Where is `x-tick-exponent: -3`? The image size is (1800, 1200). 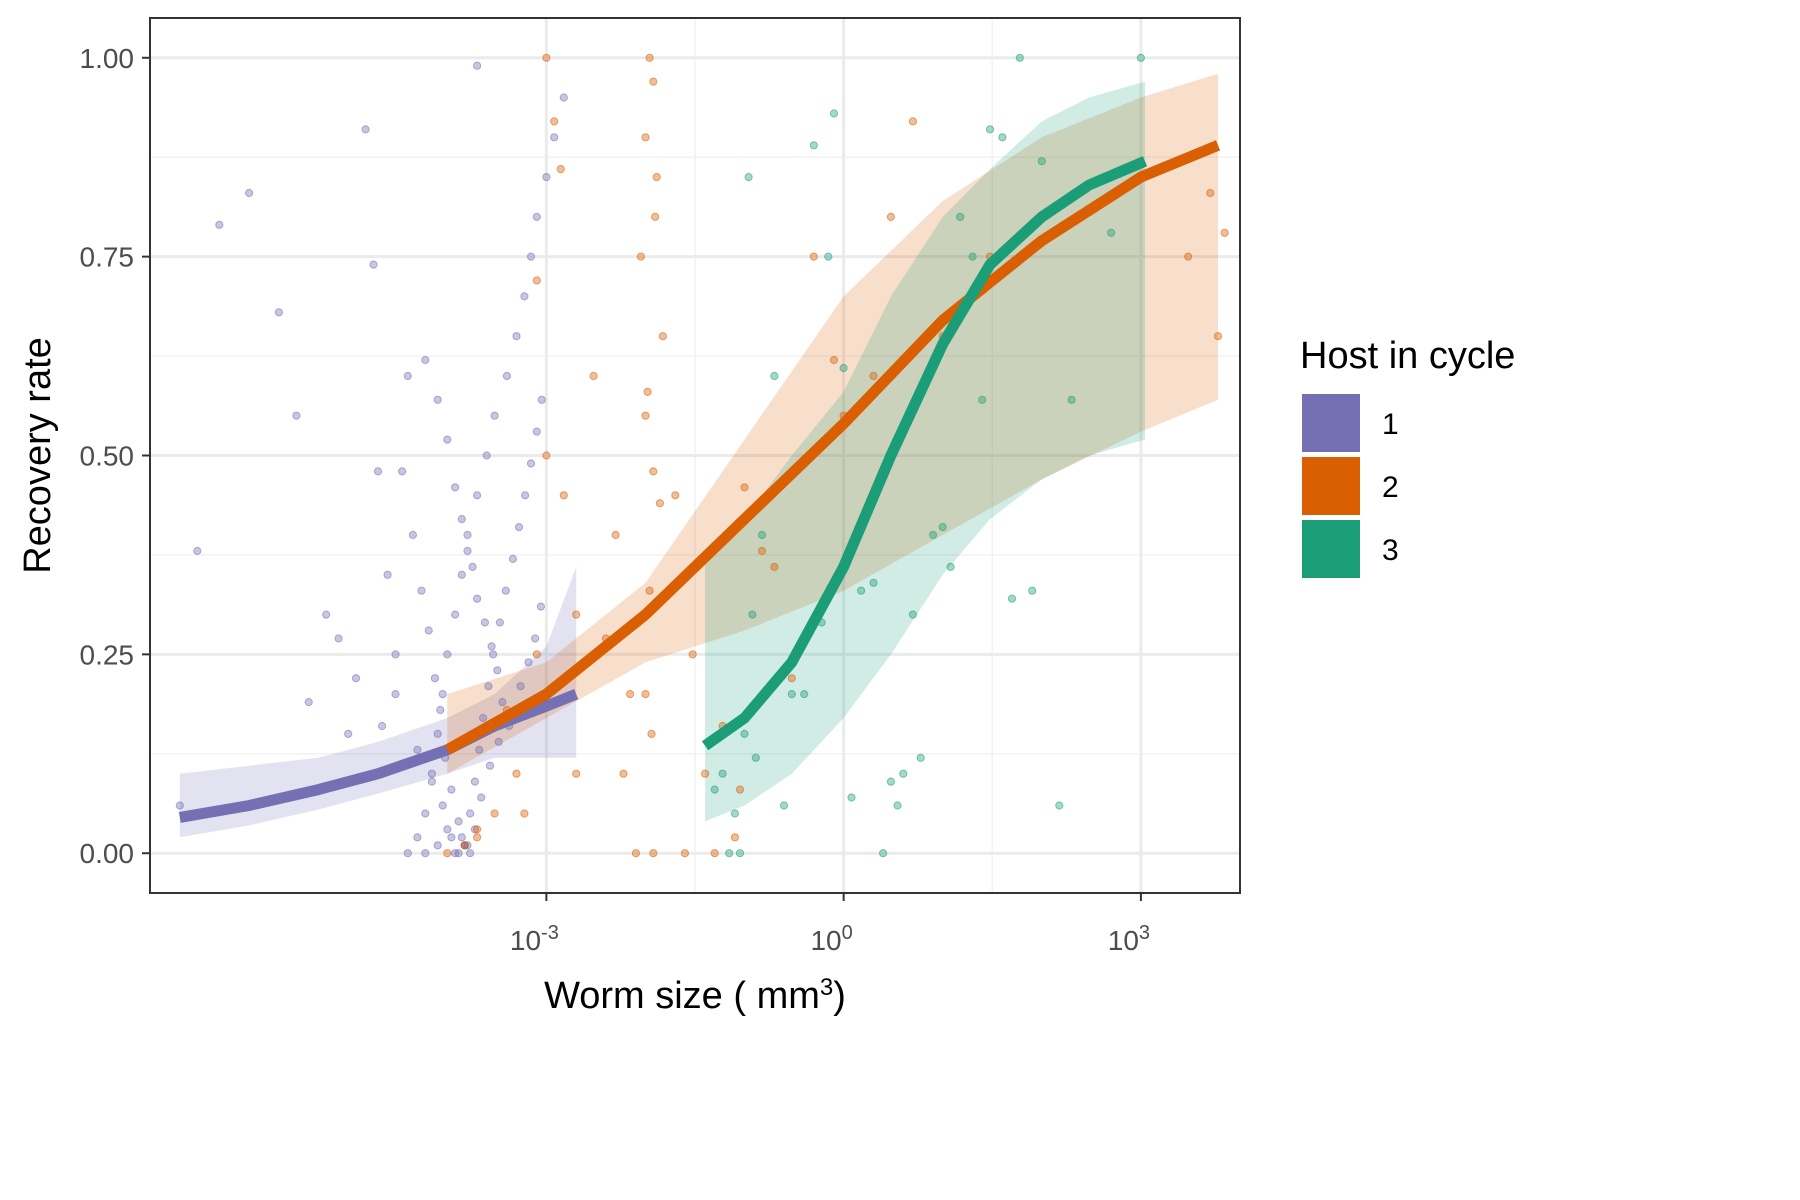
x-tick-exponent: -3 is located at coordinates (550, 933).